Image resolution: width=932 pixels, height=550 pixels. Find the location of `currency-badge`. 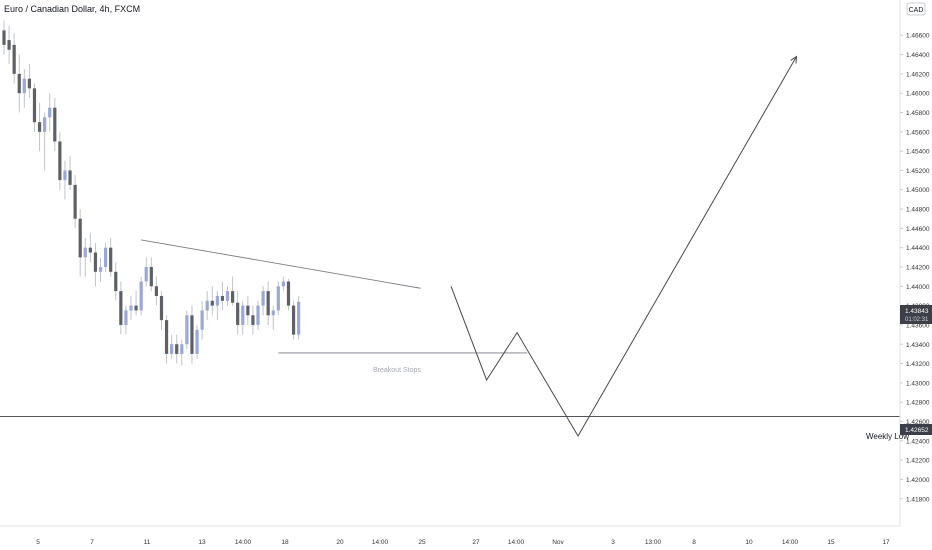

currency-badge is located at coordinates (916, 9).